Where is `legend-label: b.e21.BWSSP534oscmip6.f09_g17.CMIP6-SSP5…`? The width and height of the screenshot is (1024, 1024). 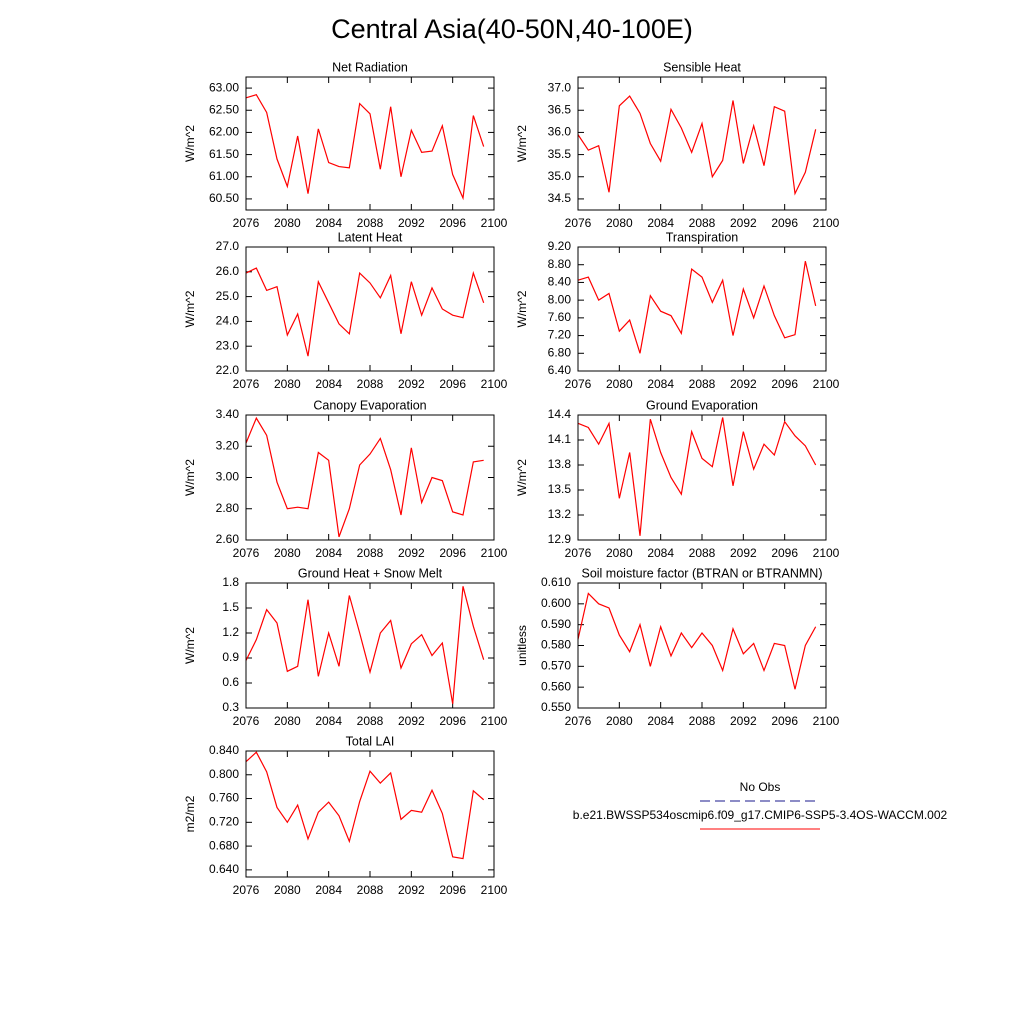
legend-label: b.e21.BWSSP534oscmip6.f09_g17.CMIP6-SSP5… is located at coordinates (760, 815).